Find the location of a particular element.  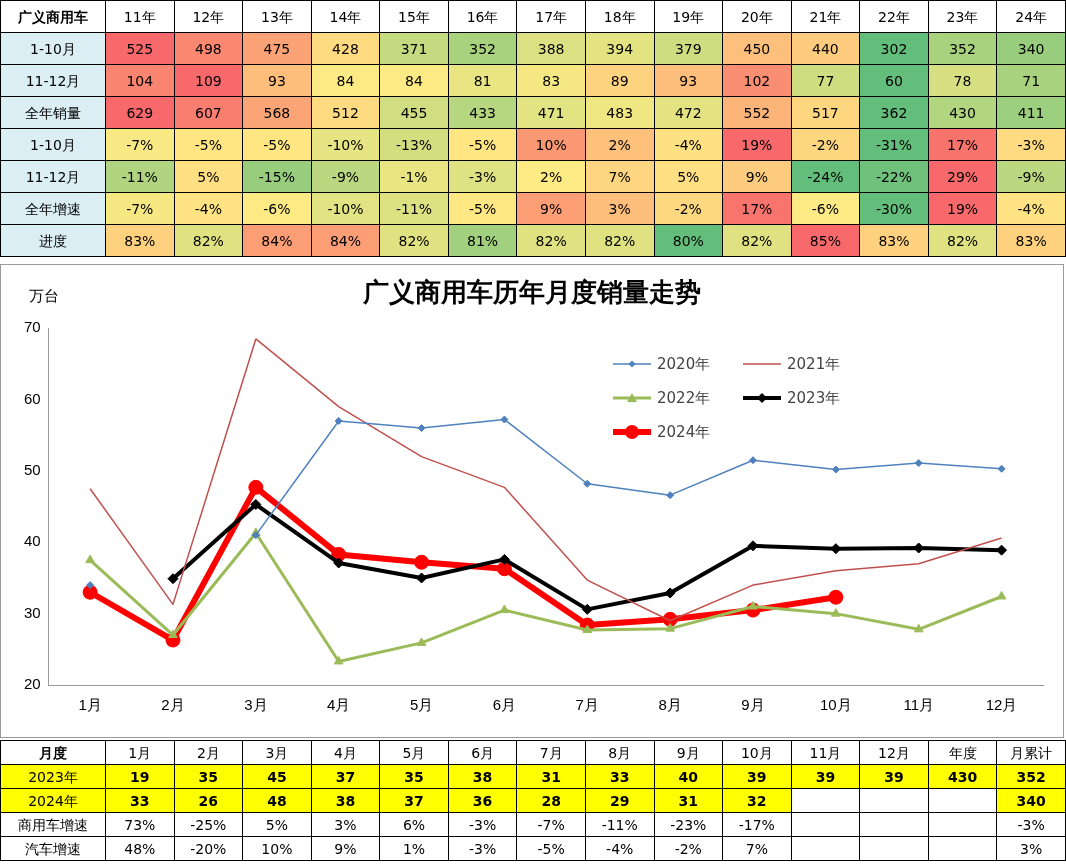

data-label: 2% is located at coordinates (551, 176).